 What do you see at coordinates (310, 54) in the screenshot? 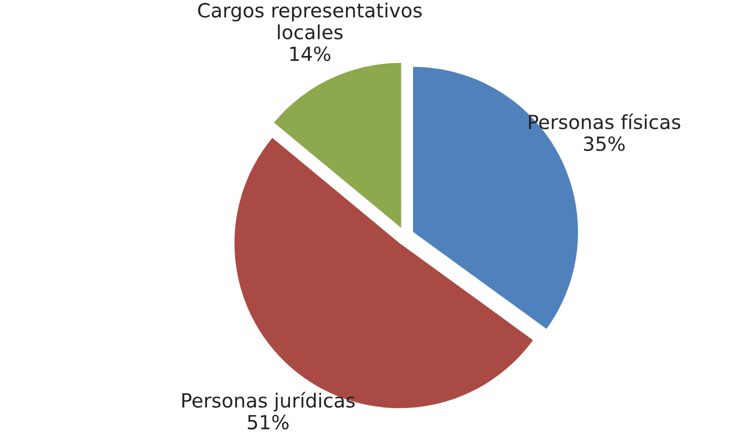
I see `data-label: 14%` at bounding box center [310, 54].